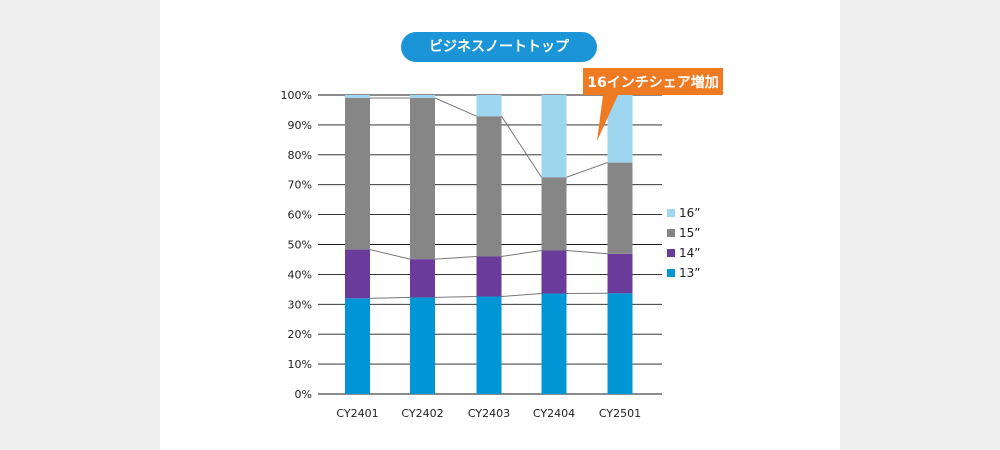  Describe the element at coordinates (296, 95) in the screenshot. I see `y-tick-label: 100%` at that location.